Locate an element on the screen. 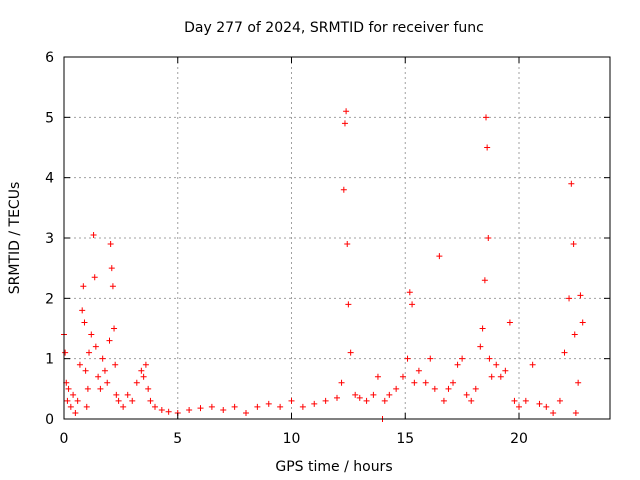 This screenshot has height=480, width=640. y-tick-label: 4 is located at coordinates (49, 179).